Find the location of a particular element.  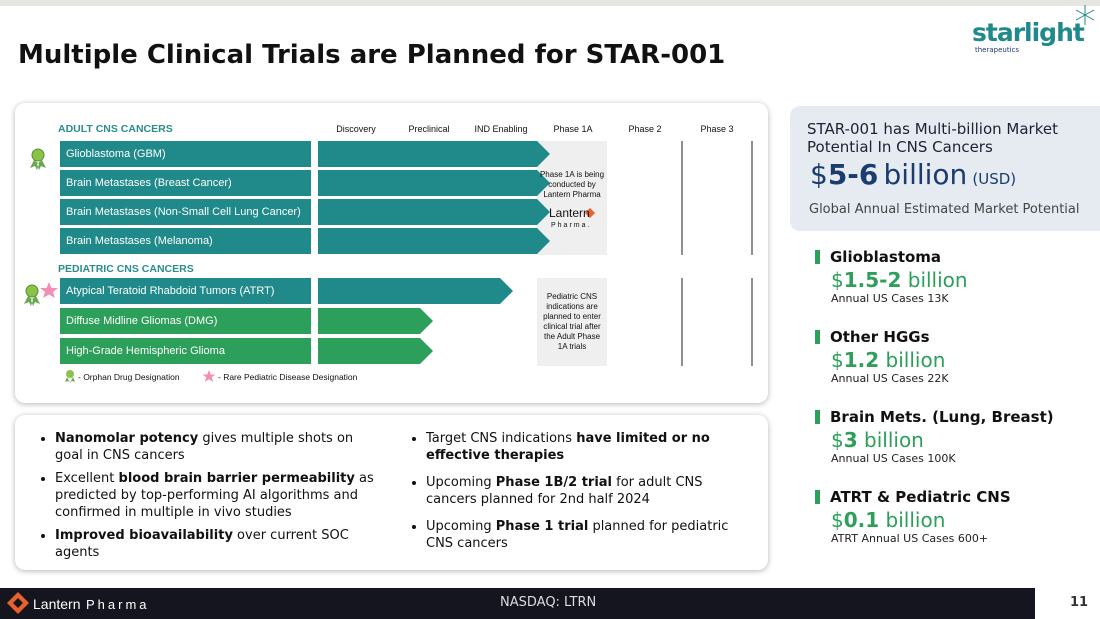

market-panel is located at coordinates (945, 168).